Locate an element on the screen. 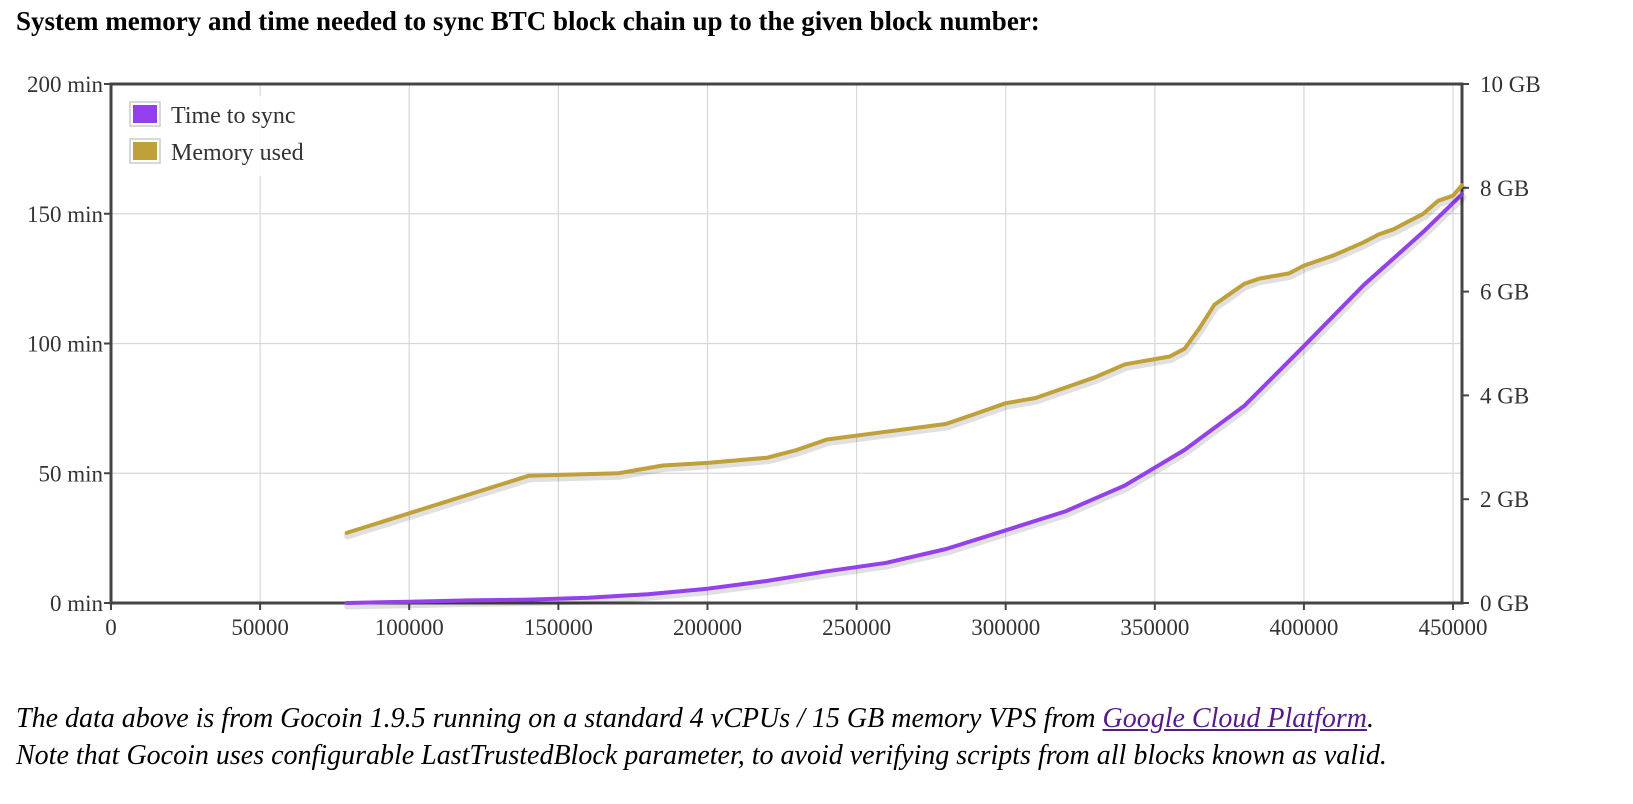 The height and width of the screenshot is (804, 1633). x-tick-label: 150000 is located at coordinates (558, 627).